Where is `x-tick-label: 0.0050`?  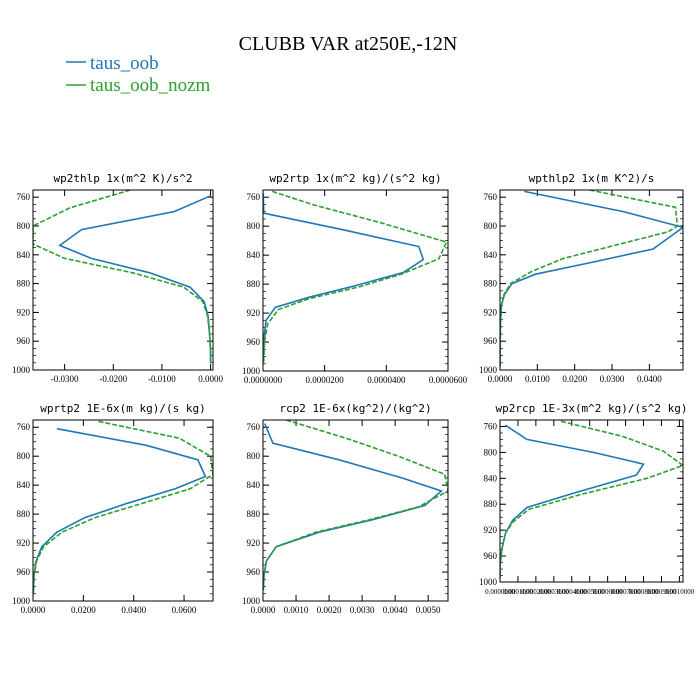 x-tick-label: 0.0050 is located at coordinates (428, 610).